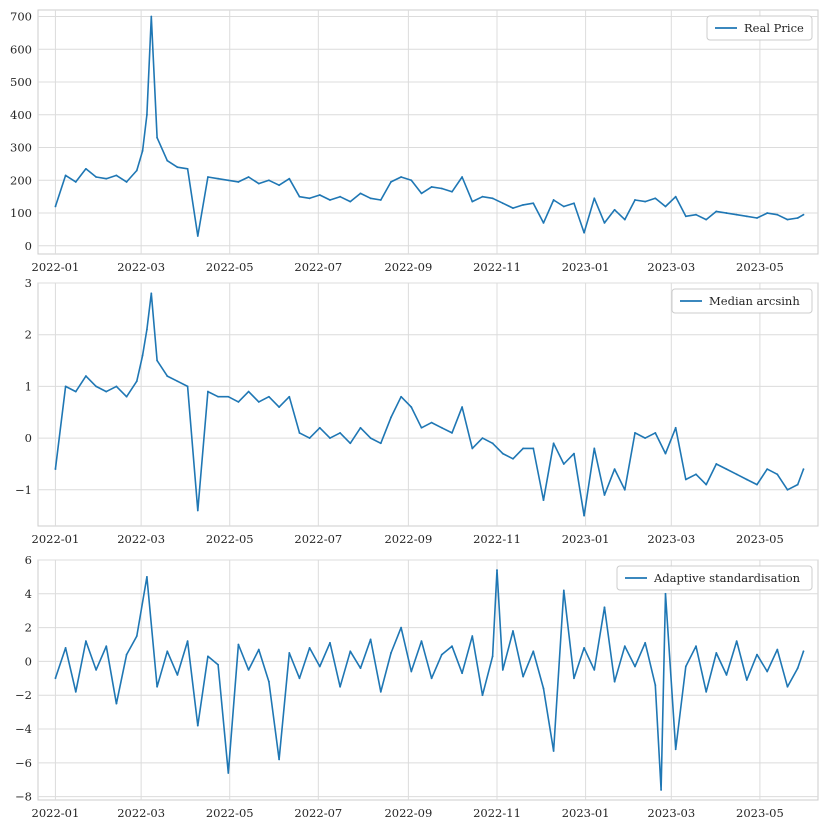  Describe the element at coordinates (586, 813) in the screenshot. I see `x-tick-label: 2023-01` at that location.